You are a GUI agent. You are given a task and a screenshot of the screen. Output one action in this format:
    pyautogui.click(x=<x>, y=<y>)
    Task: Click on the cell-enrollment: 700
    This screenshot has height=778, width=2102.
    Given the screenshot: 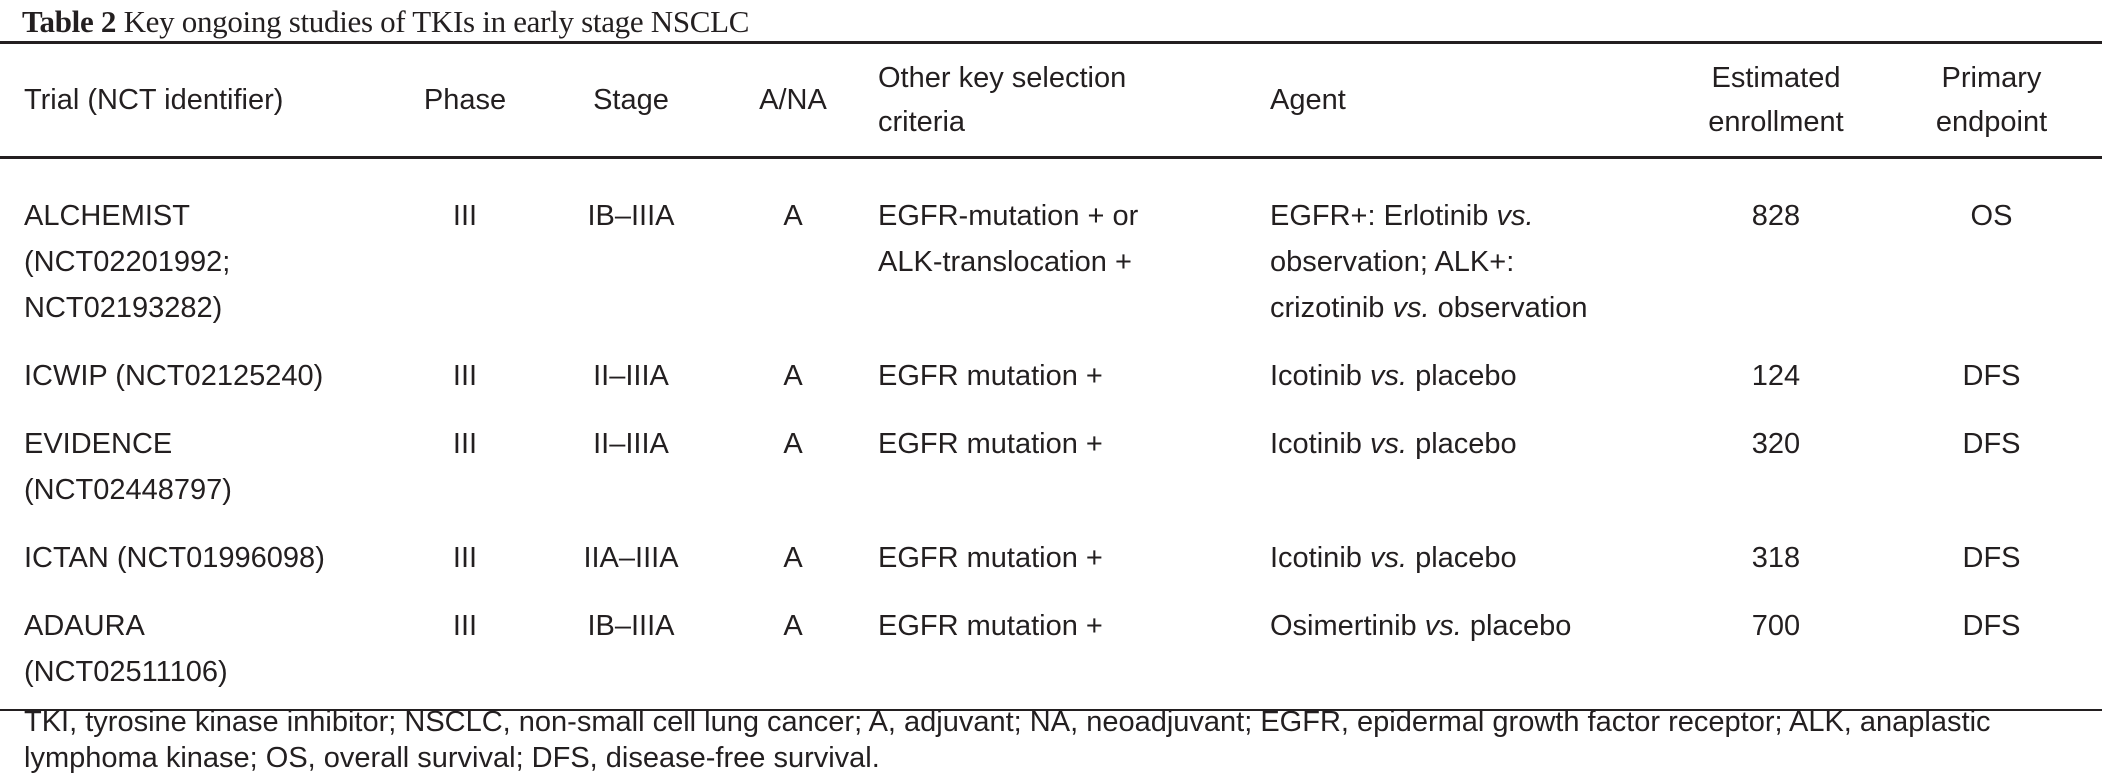 What is the action you would take?
    pyautogui.click(x=1776, y=626)
    